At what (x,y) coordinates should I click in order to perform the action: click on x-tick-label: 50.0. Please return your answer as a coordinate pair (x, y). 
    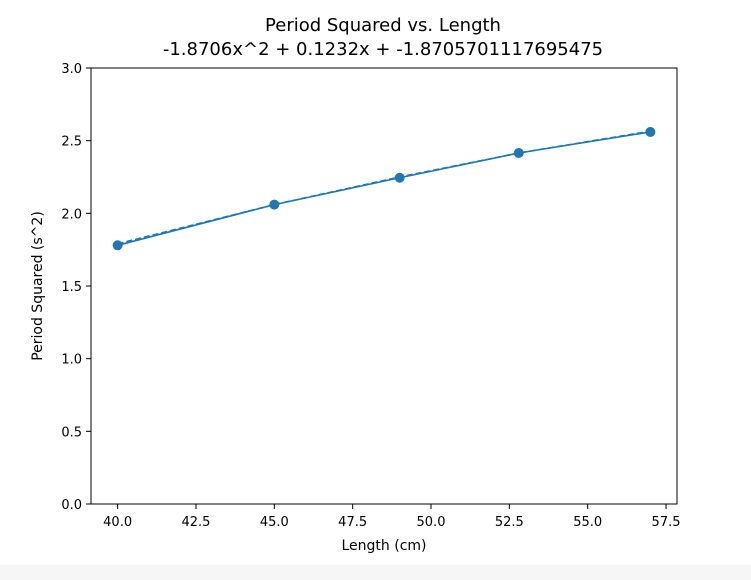
    Looking at the image, I should click on (431, 522).